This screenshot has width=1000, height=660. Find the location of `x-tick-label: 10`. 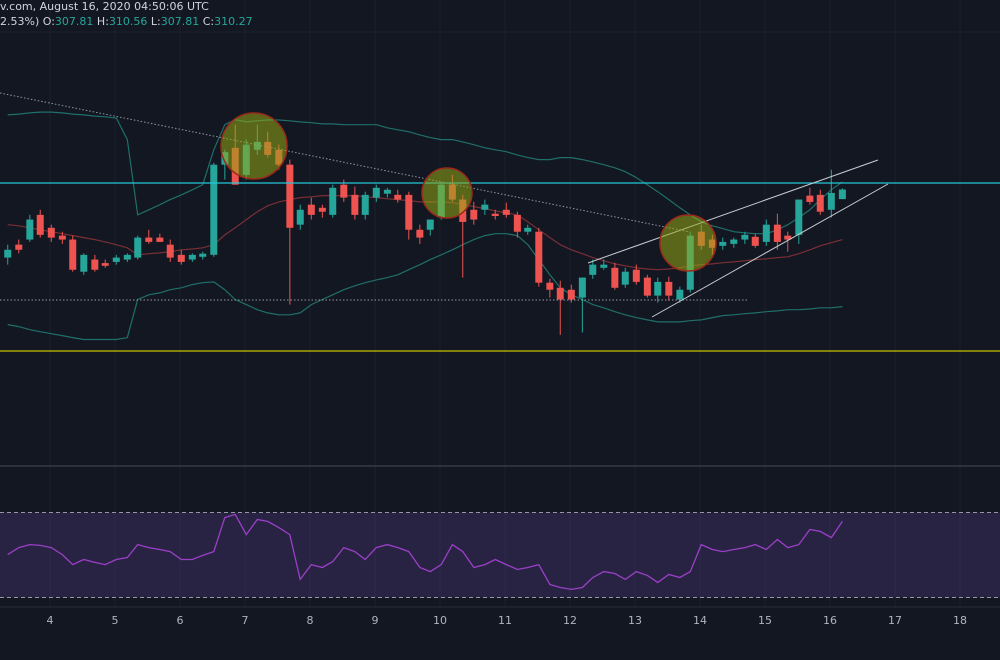

x-tick-label: 10 is located at coordinates (440, 620).